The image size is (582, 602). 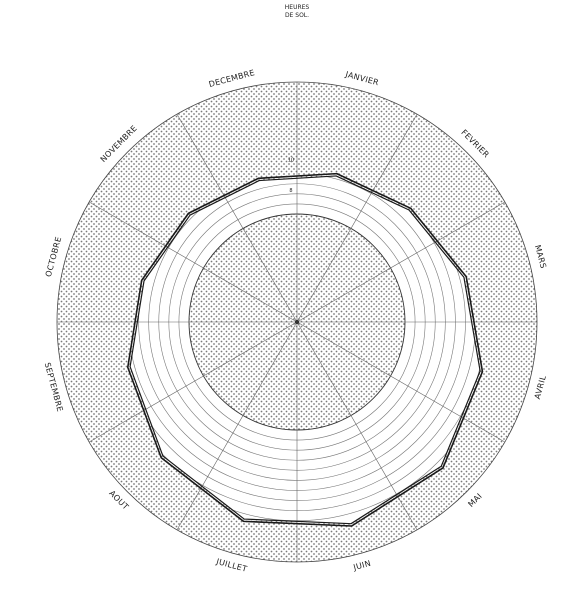 What do you see at coordinates (118, 500) in the screenshot?
I see `month-label: AOUT` at bounding box center [118, 500].